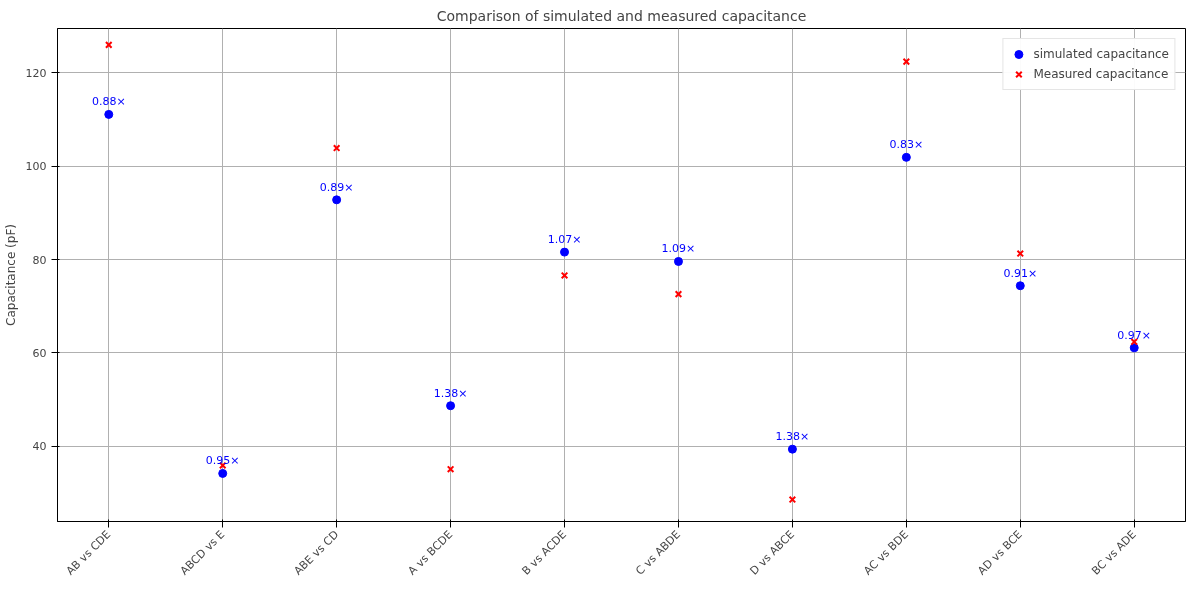 This screenshot has width=1198, height=590. What do you see at coordinates (39, 260) in the screenshot?
I see `y-tick-label: 80` at bounding box center [39, 260].